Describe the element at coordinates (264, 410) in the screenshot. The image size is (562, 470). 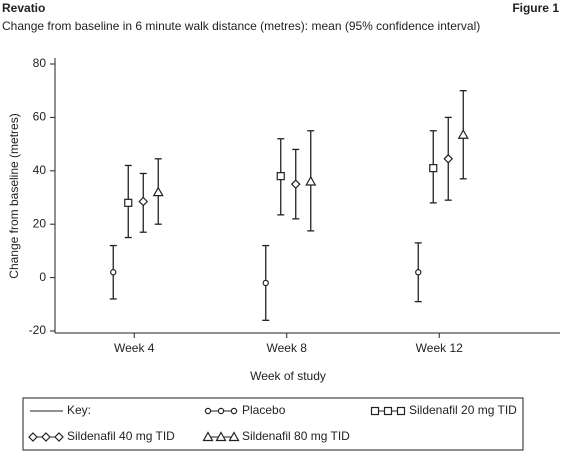
I see `legend-label: Placebo` at that location.